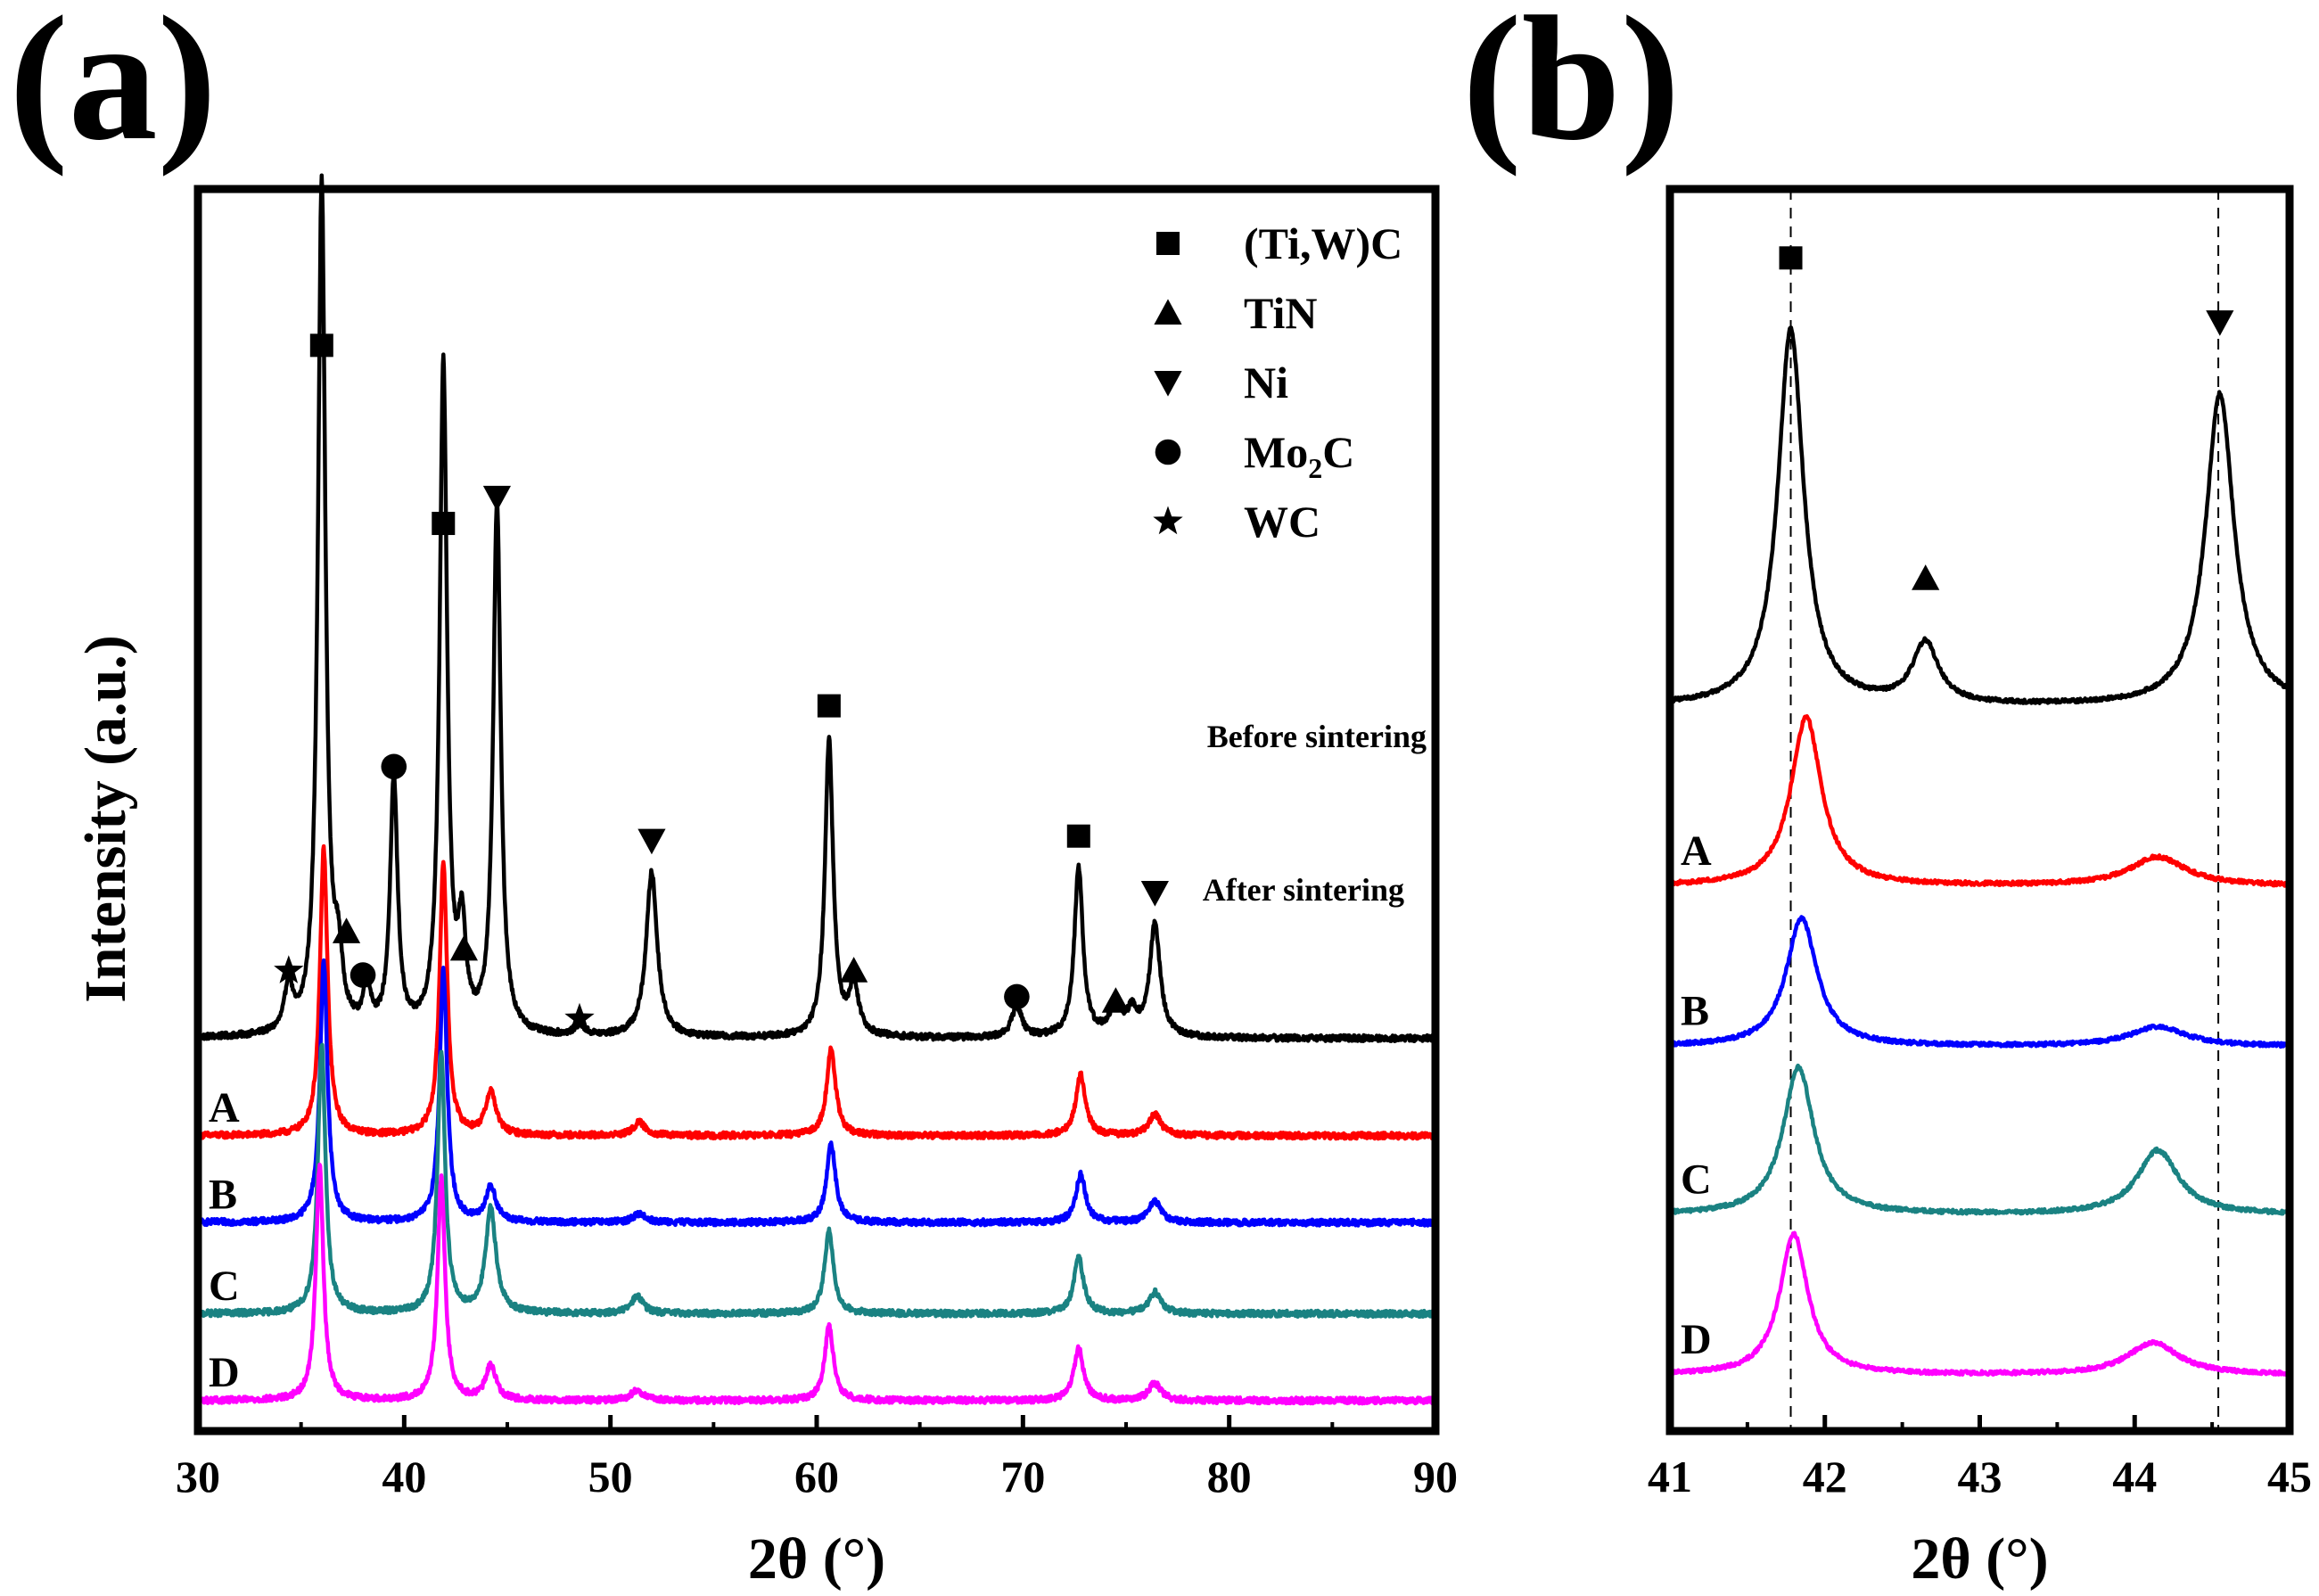 Image resolution: width=2319 pixels, height=1596 pixels. What do you see at coordinates (223, 1194) in the screenshot?
I see `panel-a-trace-label-b: B` at bounding box center [223, 1194].